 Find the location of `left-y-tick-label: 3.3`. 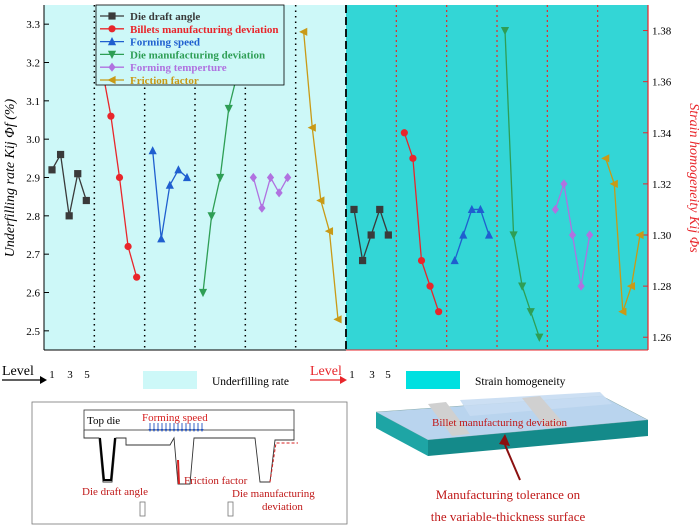

left-y-tick-label: 3.3 is located at coordinates (33, 25).